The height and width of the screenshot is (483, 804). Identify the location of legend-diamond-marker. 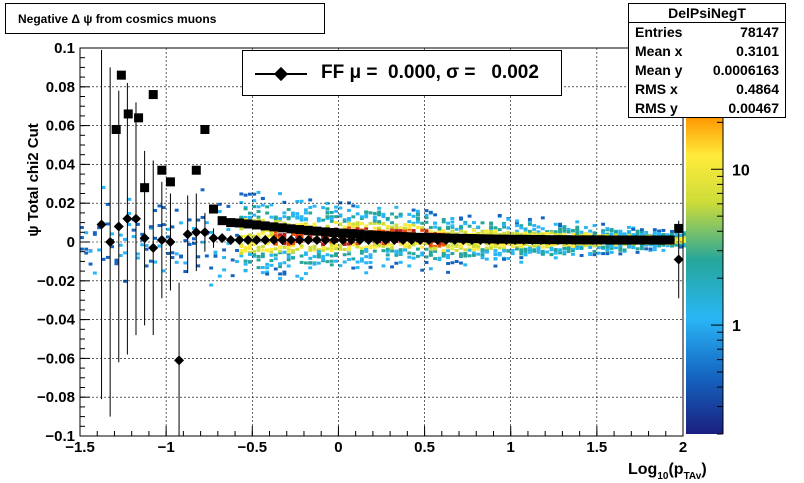
(281, 74).